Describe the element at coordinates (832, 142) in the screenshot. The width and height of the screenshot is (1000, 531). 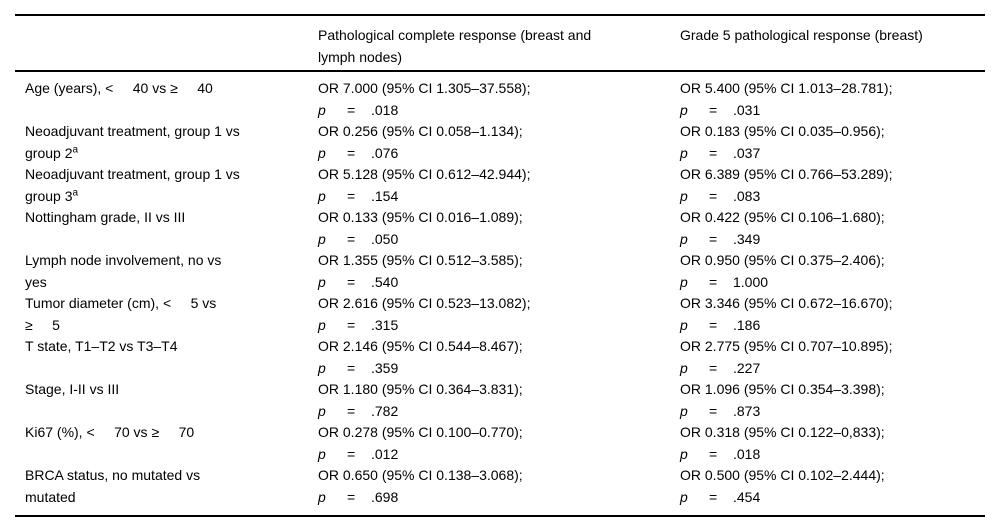
I see `grade5-value-cell: OR 0.183 (95% CI 0.035–0.956); p = .037` at that location.